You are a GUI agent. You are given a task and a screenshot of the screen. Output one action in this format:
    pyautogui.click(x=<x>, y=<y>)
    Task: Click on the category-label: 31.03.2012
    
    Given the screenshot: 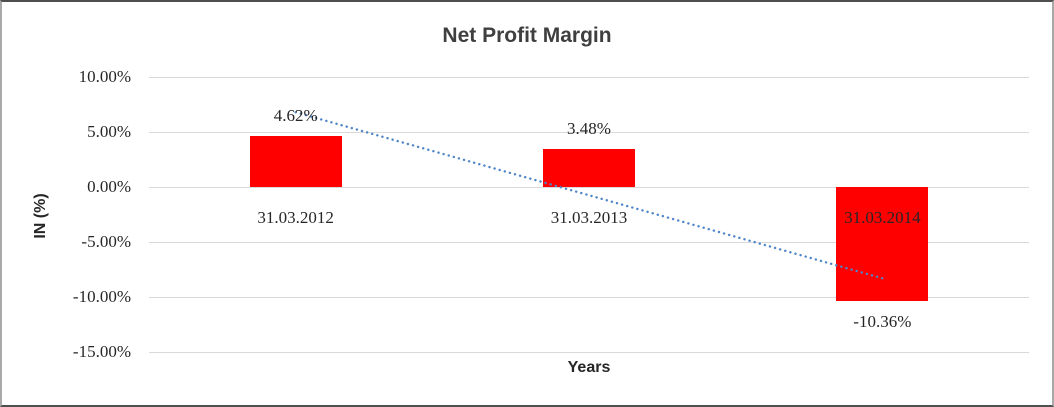 What is the action you would take?
    pyautogui.click(x=295, y=217)
    